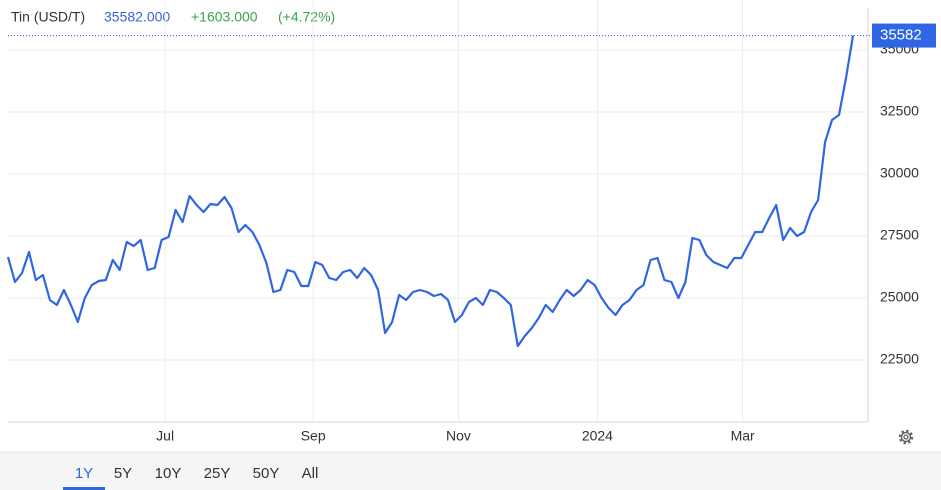  I want to click on y-tick-label: 27500, so click(899, 235).